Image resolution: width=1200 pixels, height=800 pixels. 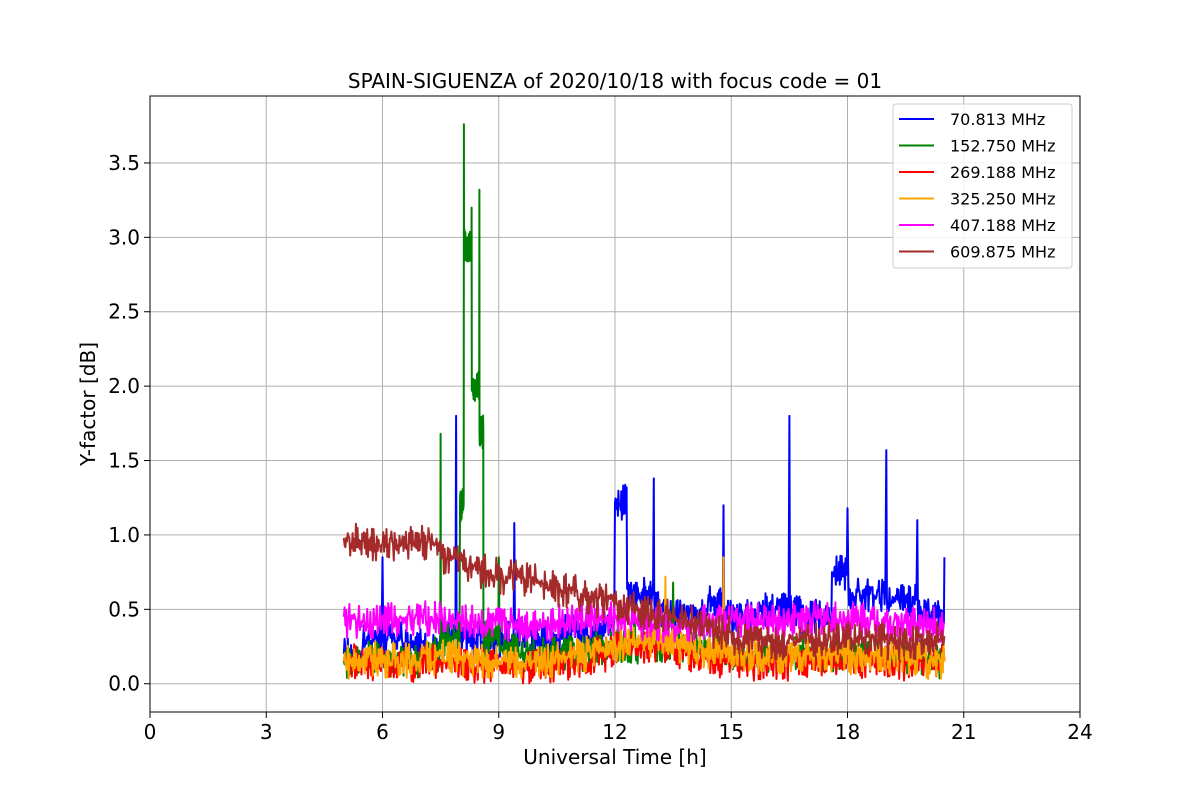 I want to click on x-tick-label: 18, so click(x=847, y=732).